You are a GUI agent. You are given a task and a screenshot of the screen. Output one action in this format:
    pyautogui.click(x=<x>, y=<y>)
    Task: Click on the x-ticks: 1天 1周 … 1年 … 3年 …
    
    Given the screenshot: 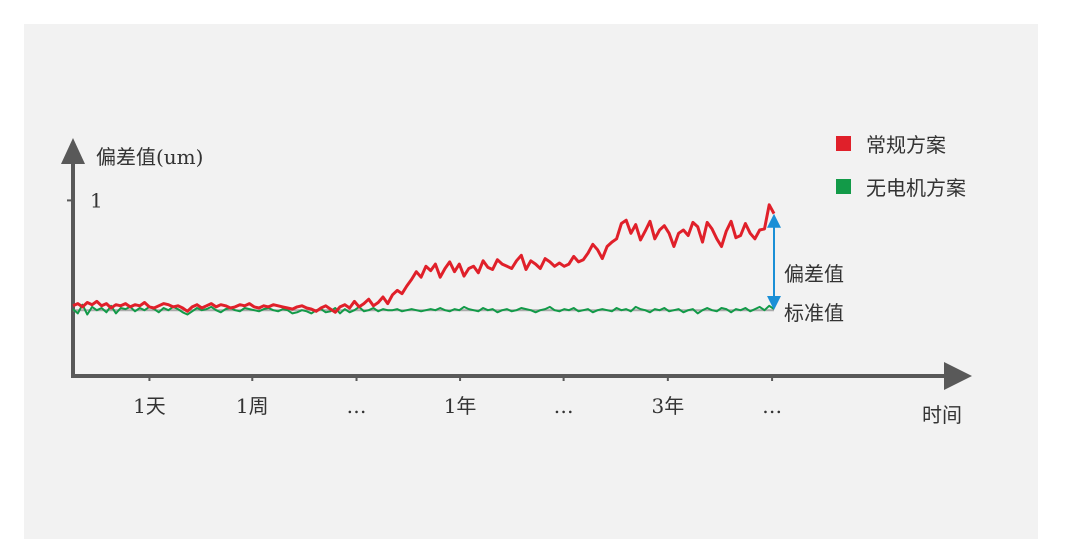 What is the action you would take?
    pyautogui.click(x=457, y=397)
    